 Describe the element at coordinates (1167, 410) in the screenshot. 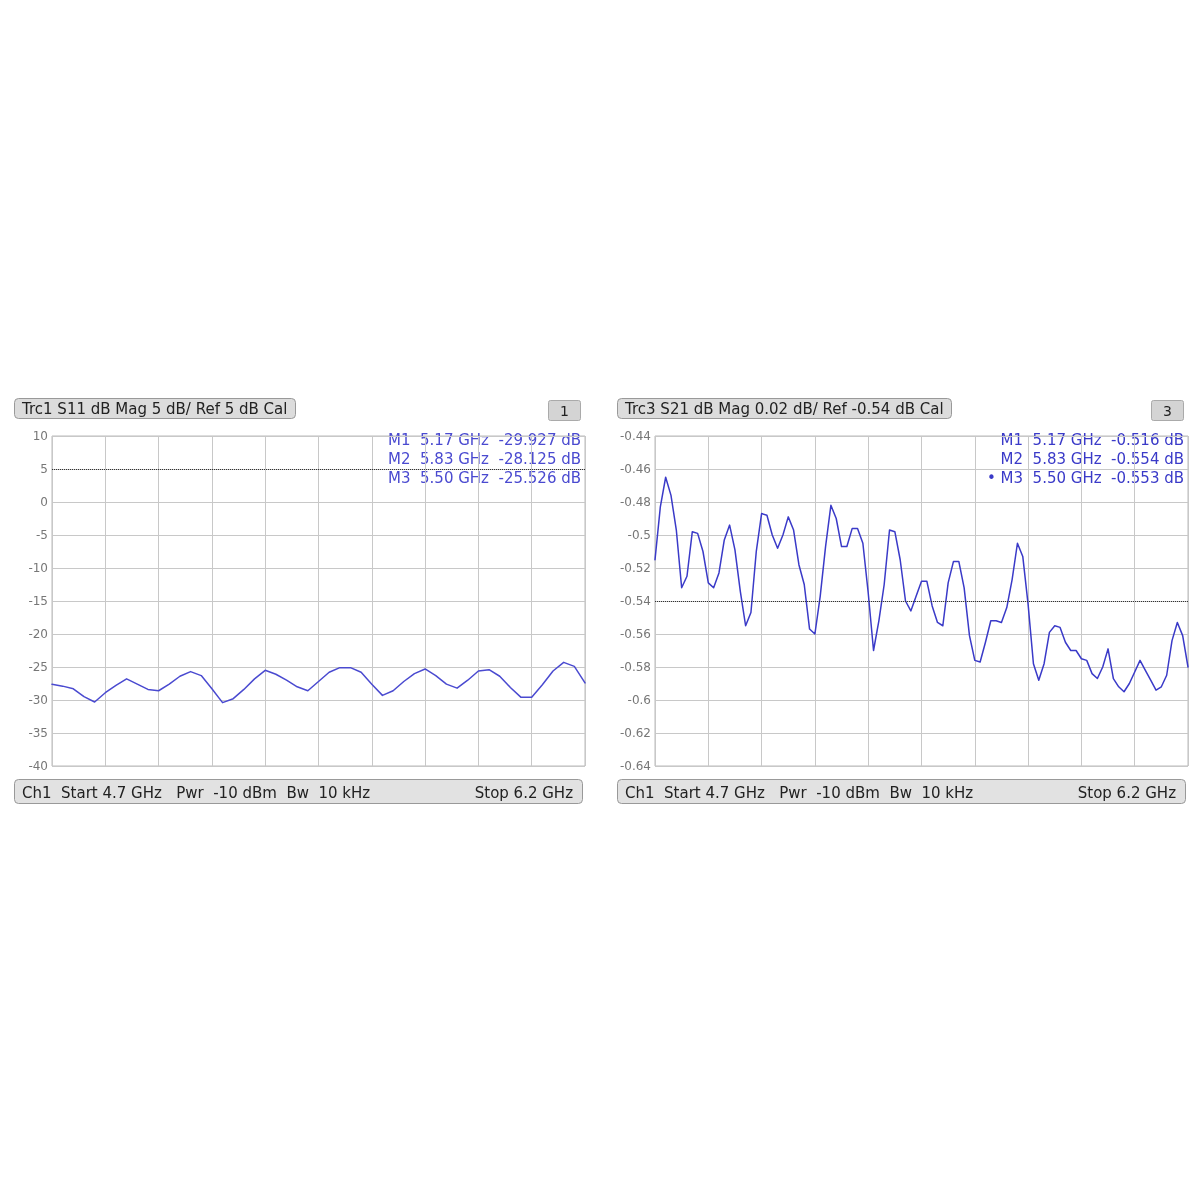

I see `text: 3` at that location.